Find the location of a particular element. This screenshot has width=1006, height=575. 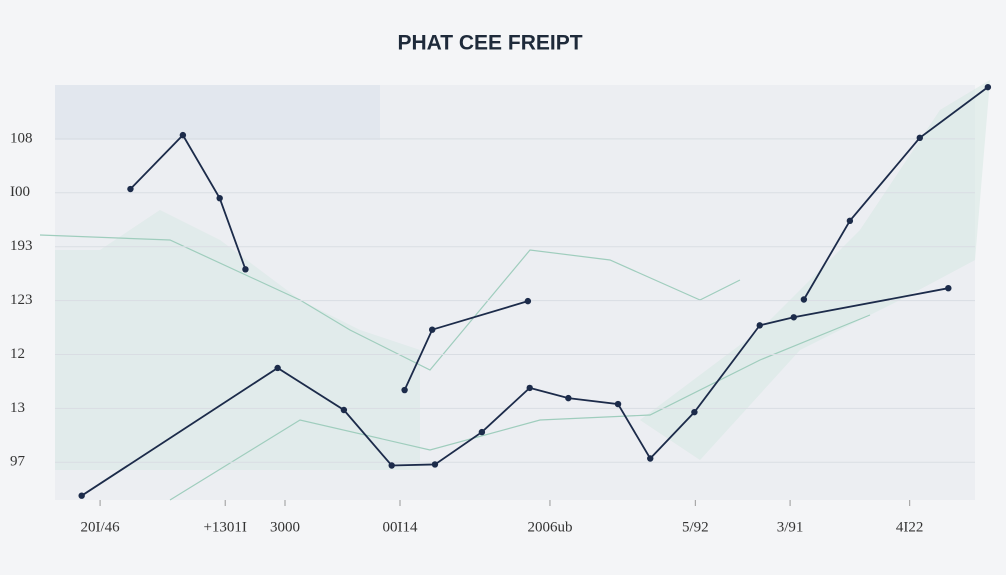

x-tick-label: 3/91 is located at coordinates (790, 527).